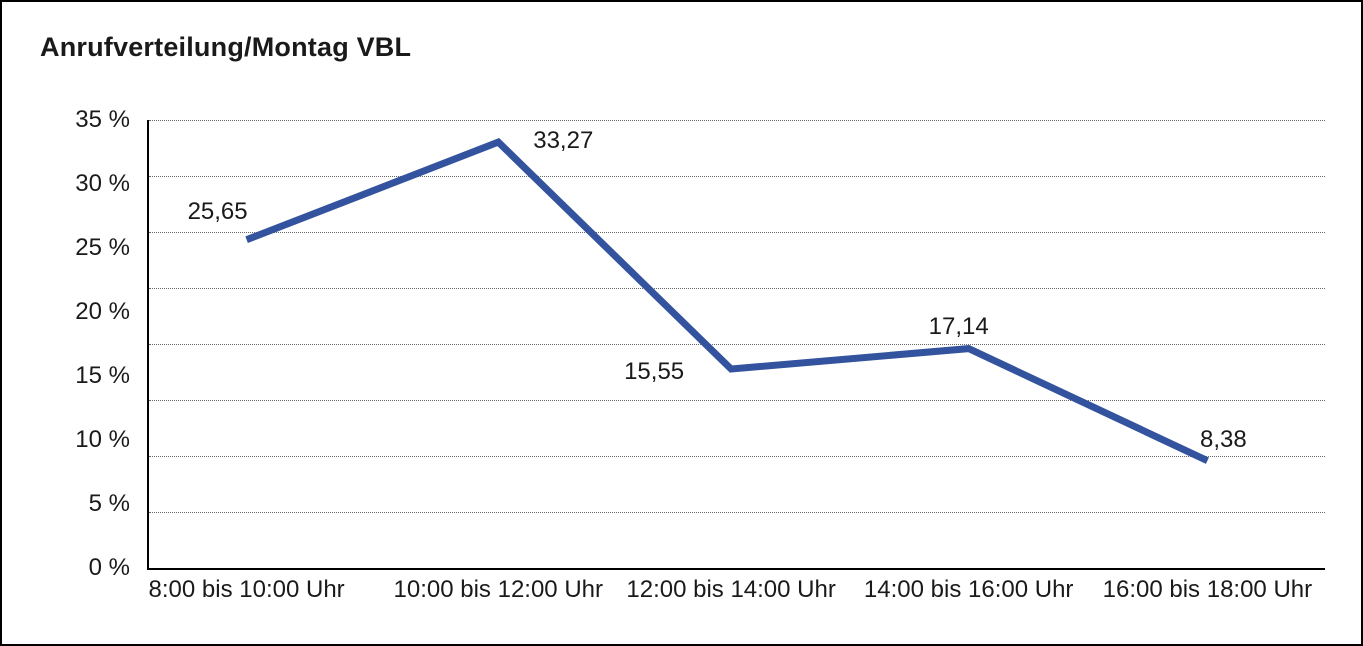 The height and width of the screenshot is (646, 1363). What do you see at coordinates (102, 119) in the screenshot?
I see `y-tick-label: 35 %` at bounding box center [102, 119].